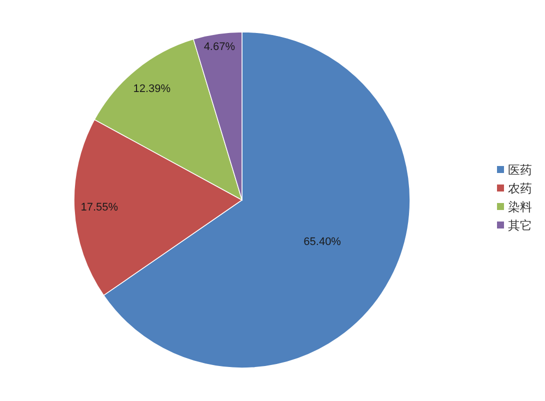  What do you see at coordinates (520, 189) in the screenshot?
I see `legend-label: 农药` at bounding box center [520, 189].